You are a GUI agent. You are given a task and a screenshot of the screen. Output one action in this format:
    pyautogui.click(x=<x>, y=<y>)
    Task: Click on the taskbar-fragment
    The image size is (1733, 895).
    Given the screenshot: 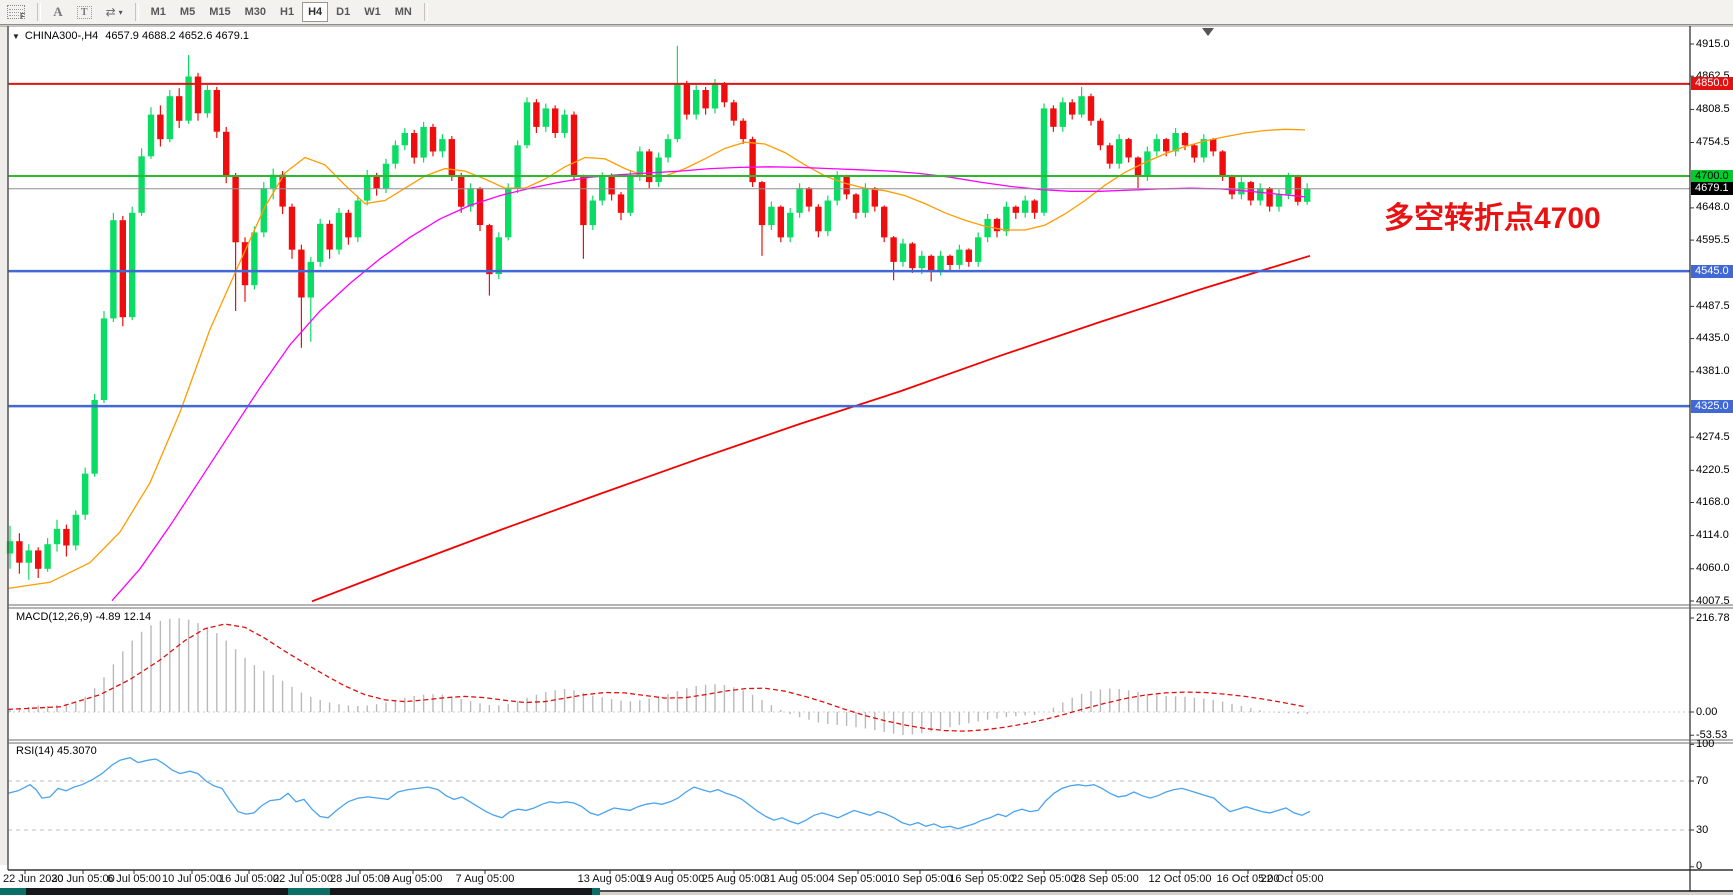 What is the action you would take?
    pyautogui.click(x=300, y=891)
    